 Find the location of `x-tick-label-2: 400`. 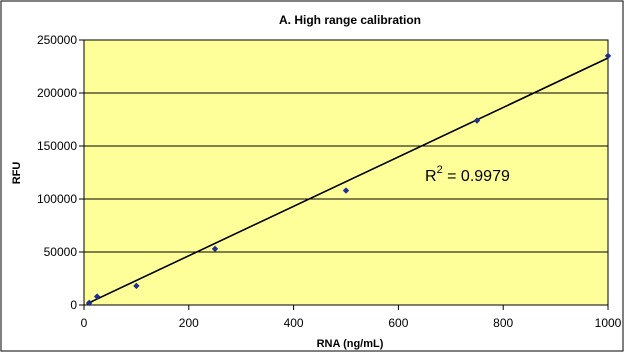

x-tick-label-2: 400 is located at coordinates (294, 323).